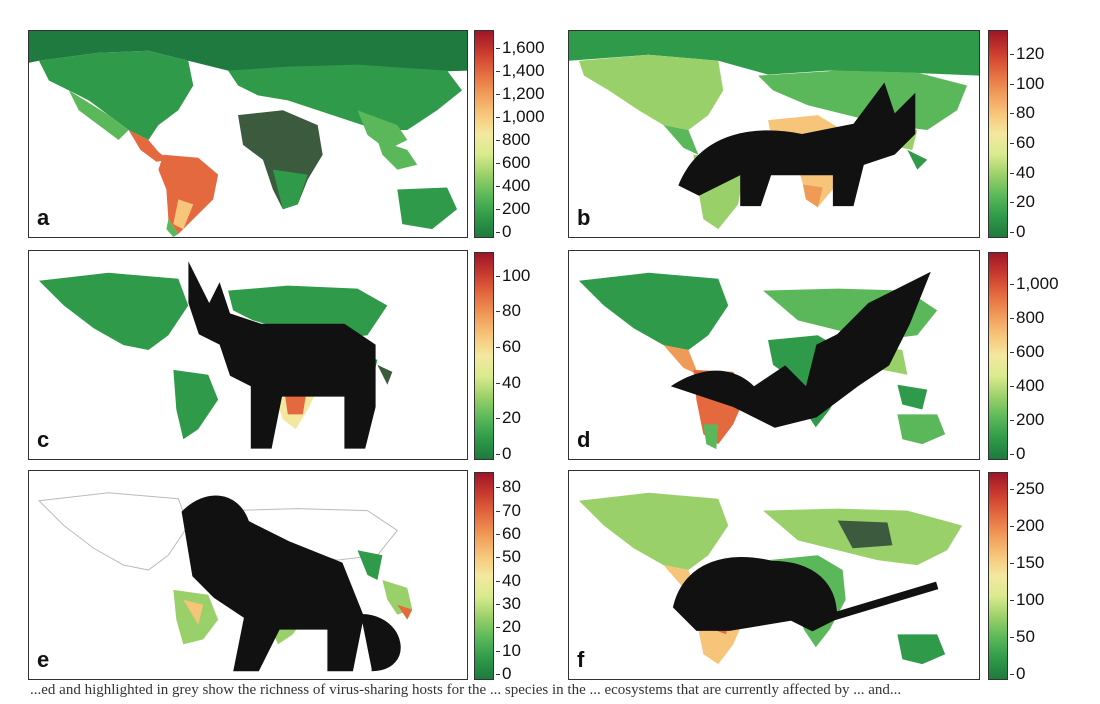 The height and width of the screenshot is (704, 1100). What do you see at coordinates (43, 659) in the screenshot?
I see `panel-label-e: e` at bounding box center [43, 659].